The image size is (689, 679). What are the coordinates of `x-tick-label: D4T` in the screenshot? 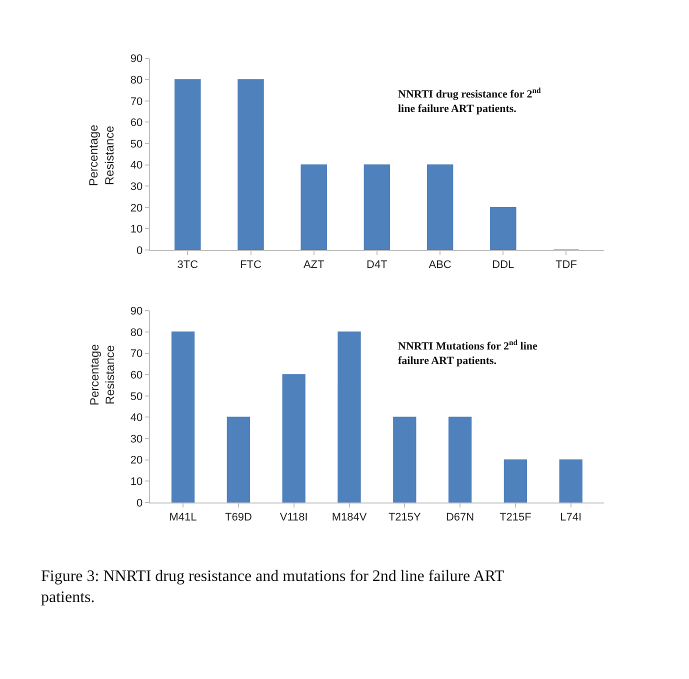 It's located at (377, 265).